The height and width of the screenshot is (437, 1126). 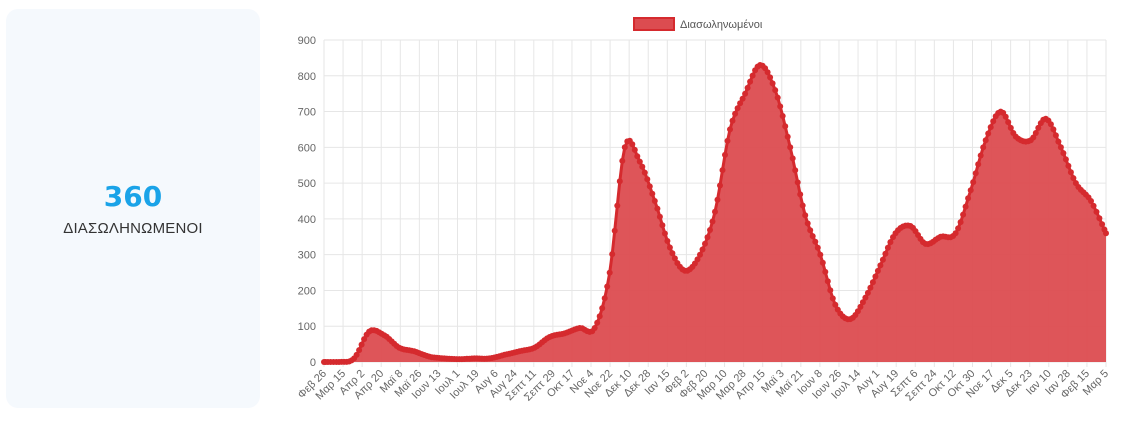 I want to click on y-tick-label: 300, so click(x=307, y=256).